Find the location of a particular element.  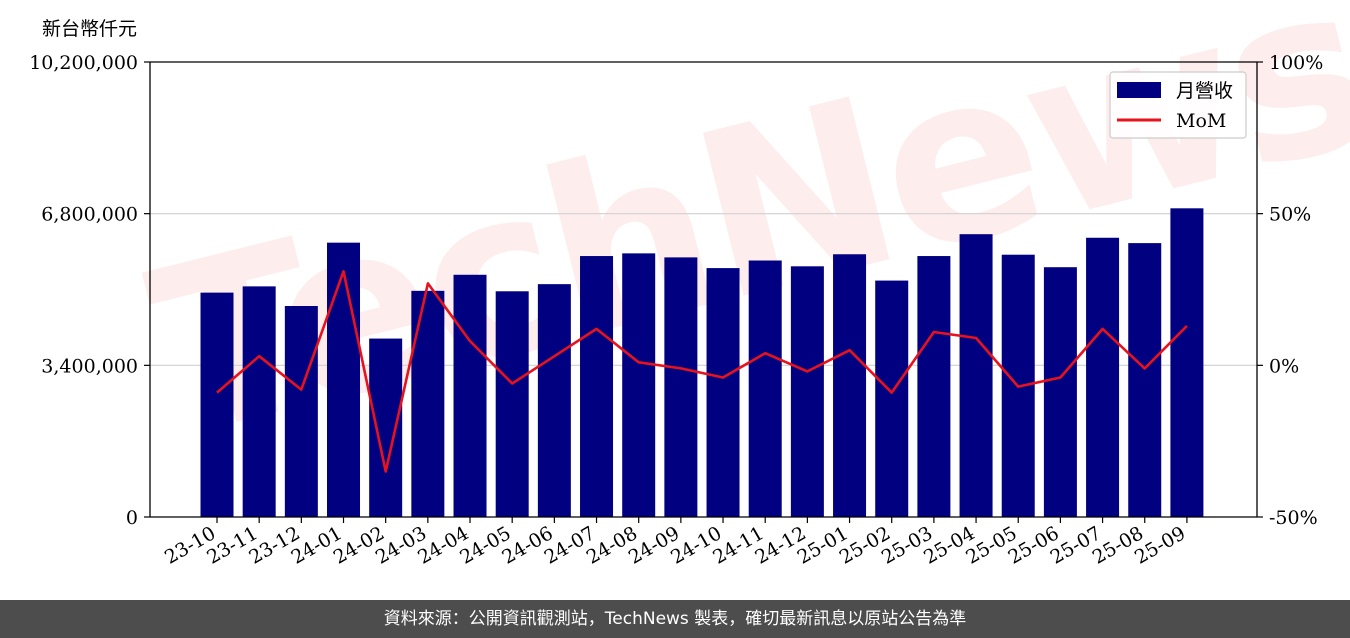

y-tick-label: 0 is located at coordinates (132, 518).